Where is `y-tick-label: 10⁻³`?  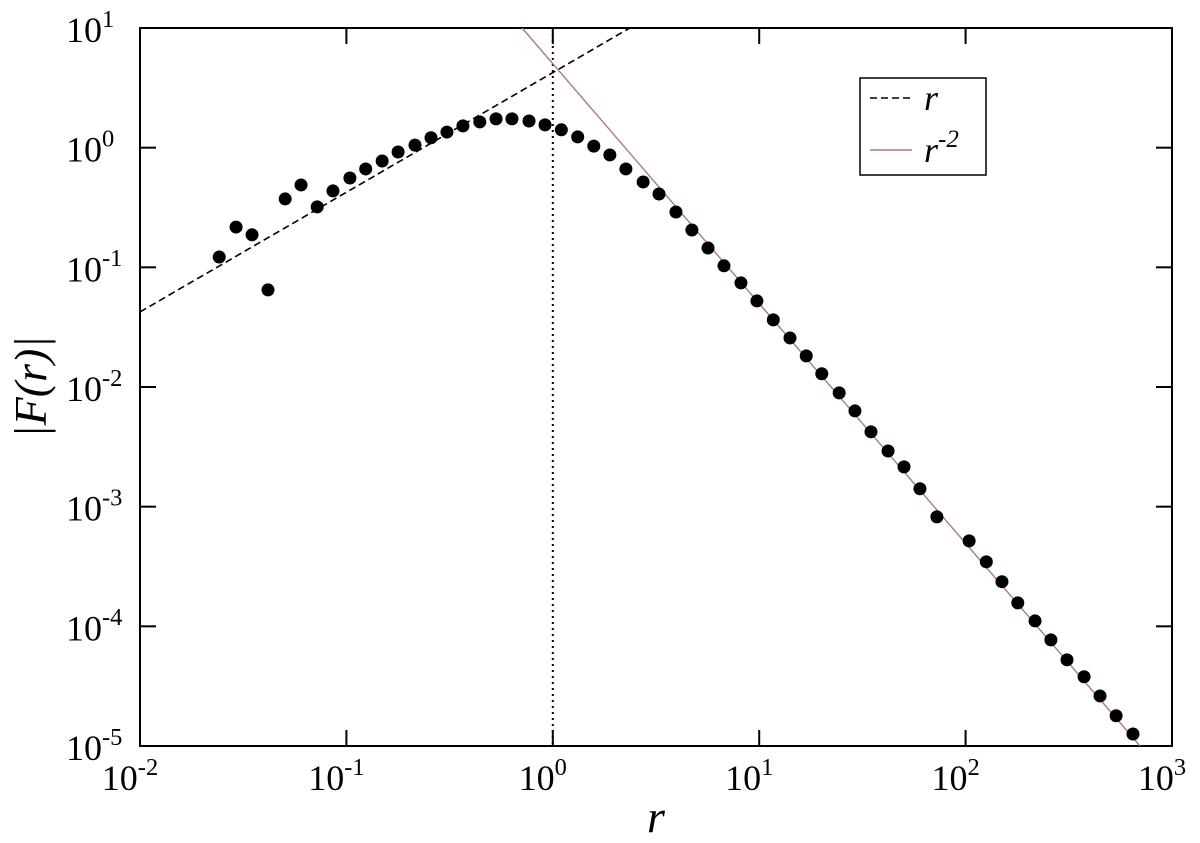
y-tick-label: 10⁻³ is located at coordinates (94, 507).